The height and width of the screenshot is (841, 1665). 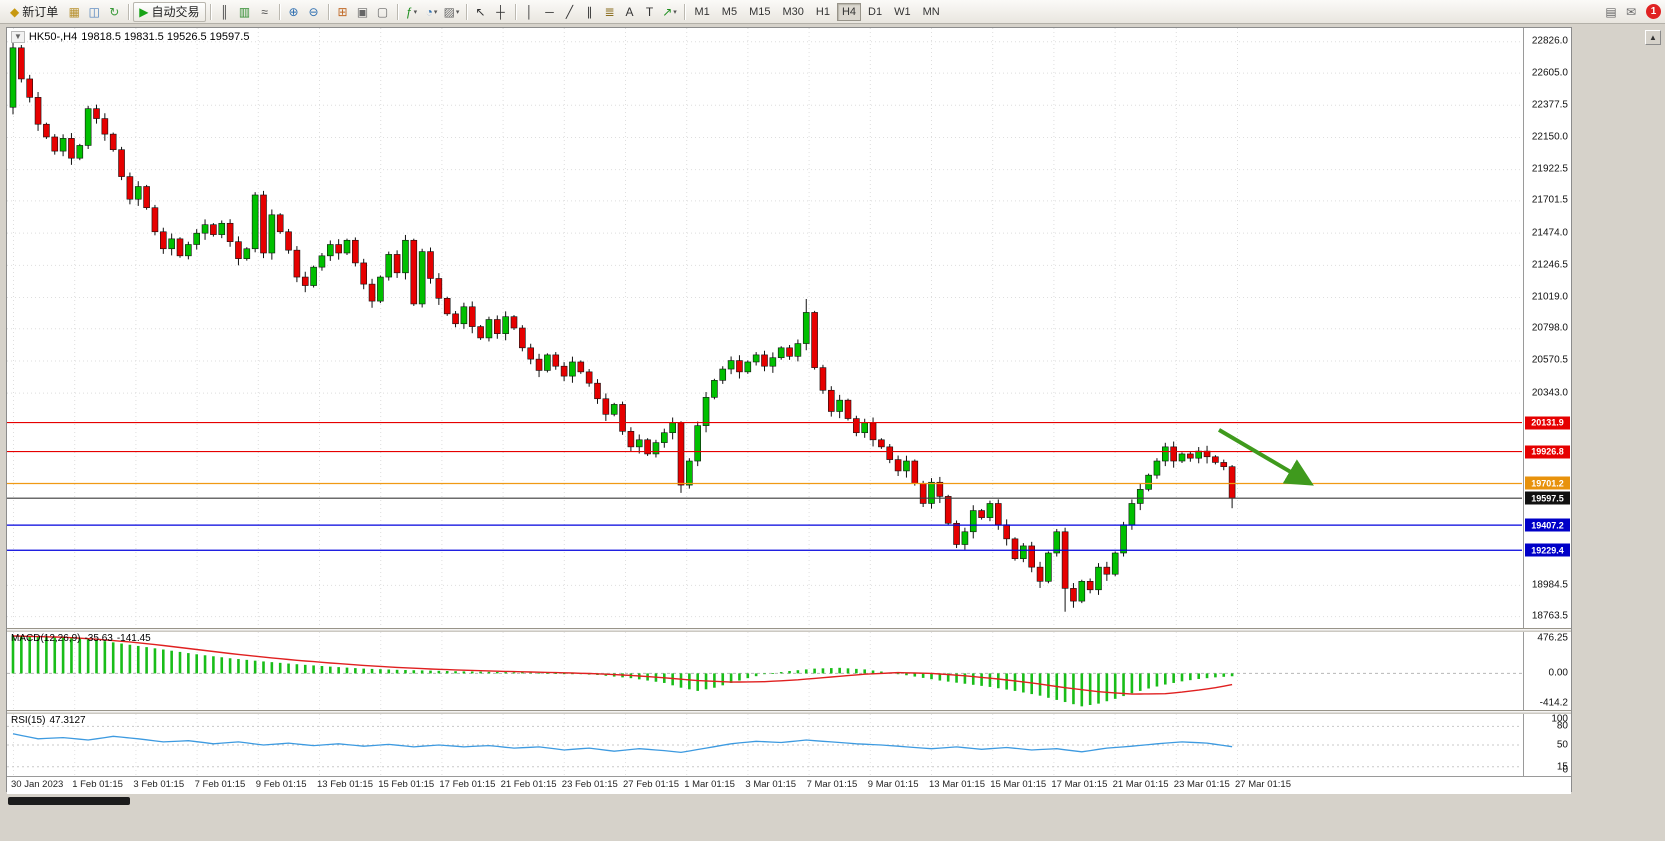 I want to click on timeframe-M30: M30, so click(x=792, y=12).